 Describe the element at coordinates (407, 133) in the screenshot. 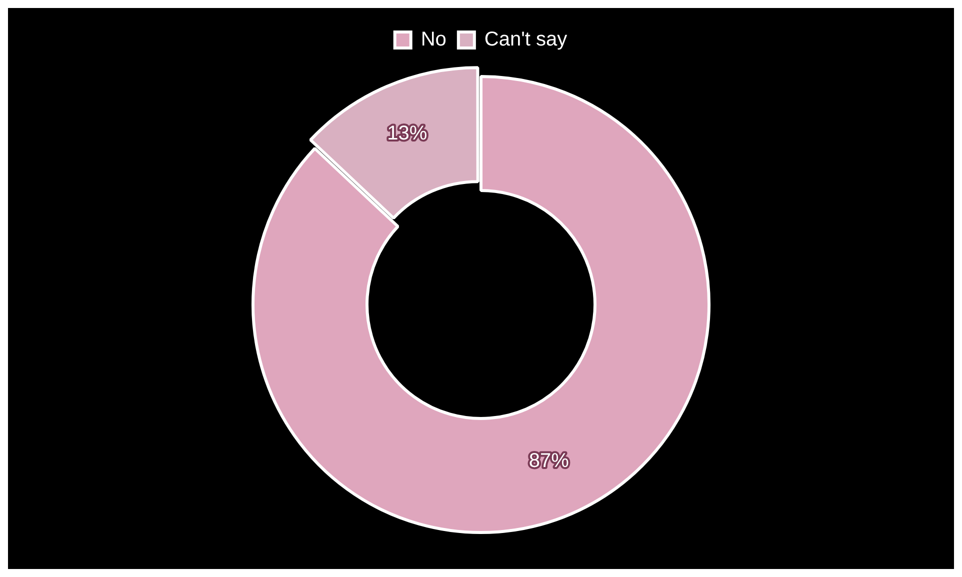

I see `data-label: 13%` at that location.